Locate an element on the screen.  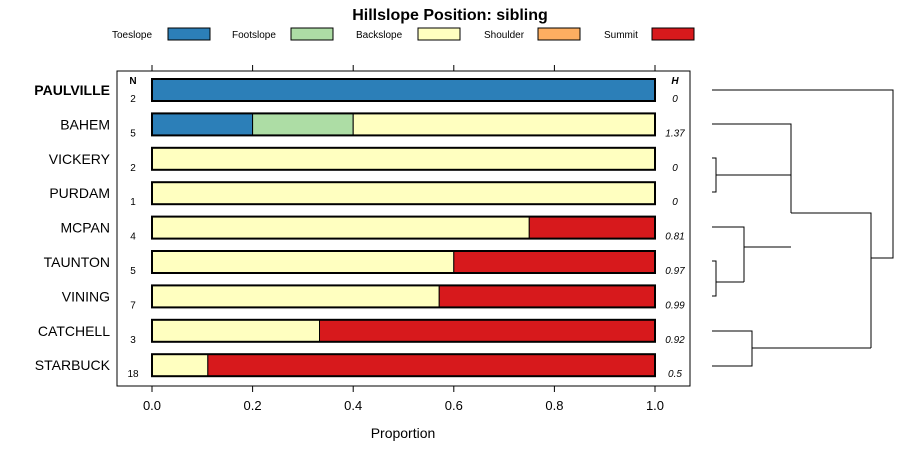
bar-bahem-backslope is located at coordinates (504, 124).